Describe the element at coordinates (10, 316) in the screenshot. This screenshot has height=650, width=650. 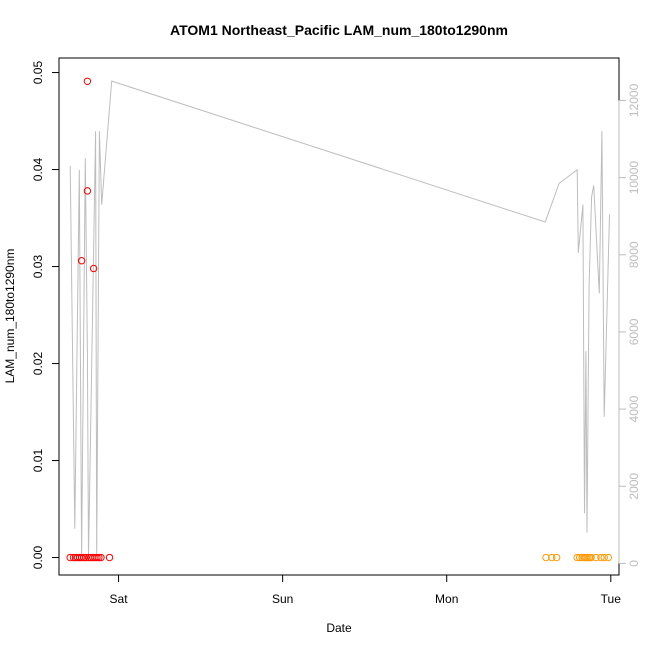
I see `y-axis-label: LAM_num_180to1290nm` at that location.